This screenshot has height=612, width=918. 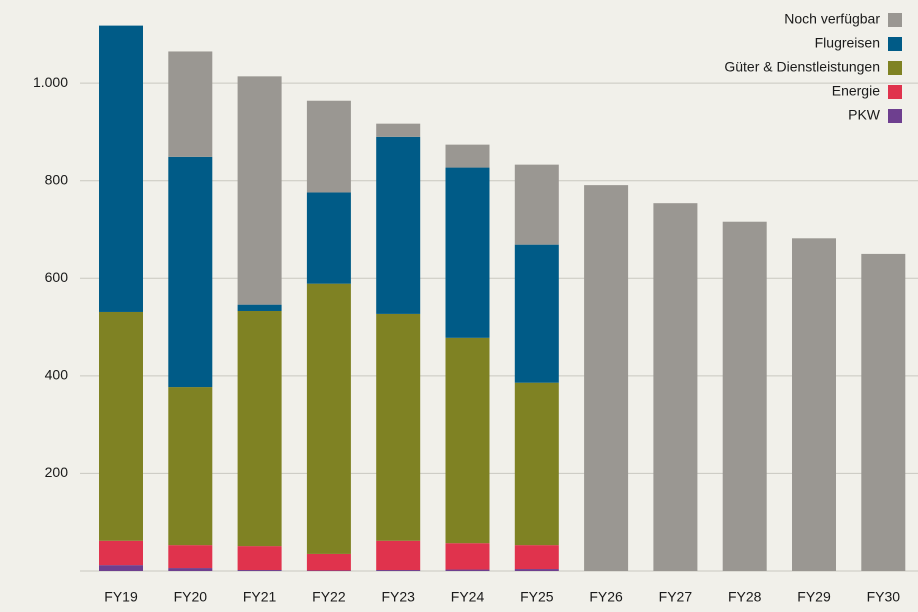 I want to click on x-tick-label: FY21, so click(x=260, y=597).